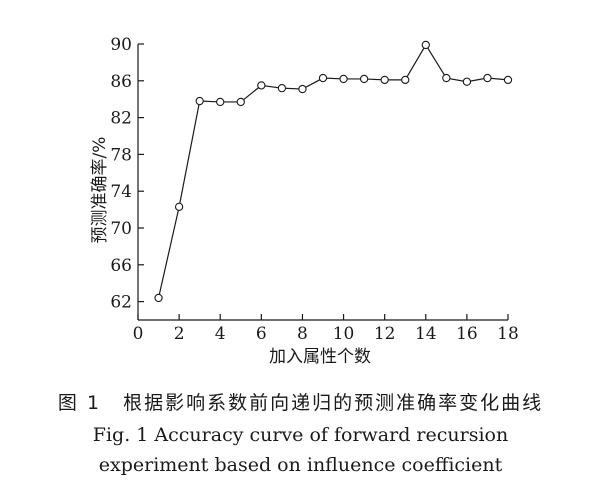 The width and height of the screenshot is (601, 489). Describe the element at coordinates (320, 357) in the screenshot. I see `x-axis-label: 加入属性个数` at that location.